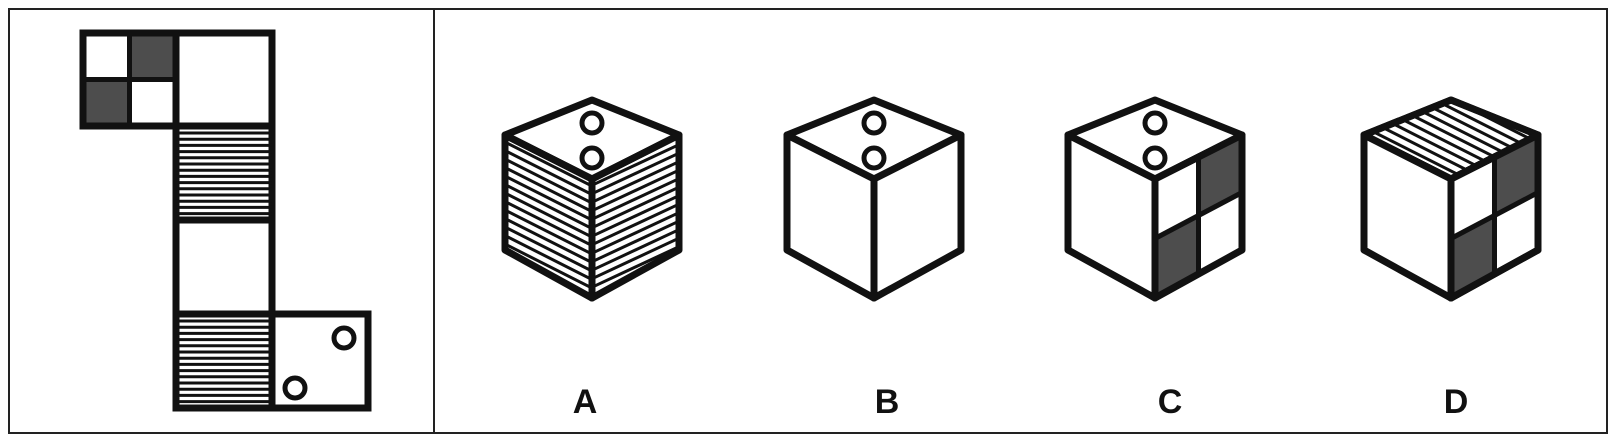 The image size is (1616, 442). What do you see at coordinates (1454, 199) in the screenshot?
I see `option-d-cube` at bounding box center [1454, 199].